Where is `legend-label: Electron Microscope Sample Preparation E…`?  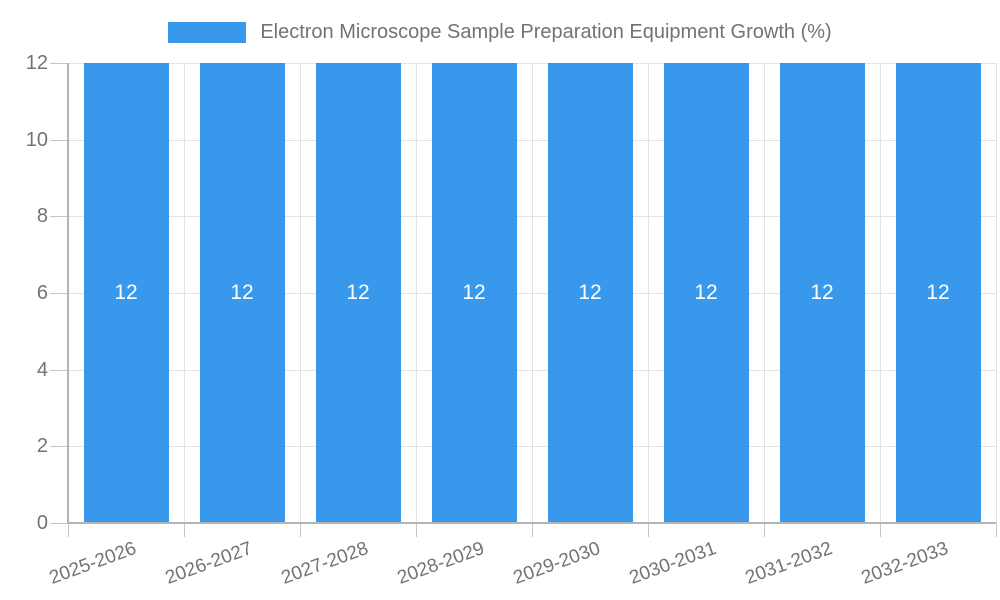 legend-label: Electron Microscope Sample Preparation E… is located at coordinates (546, 31).